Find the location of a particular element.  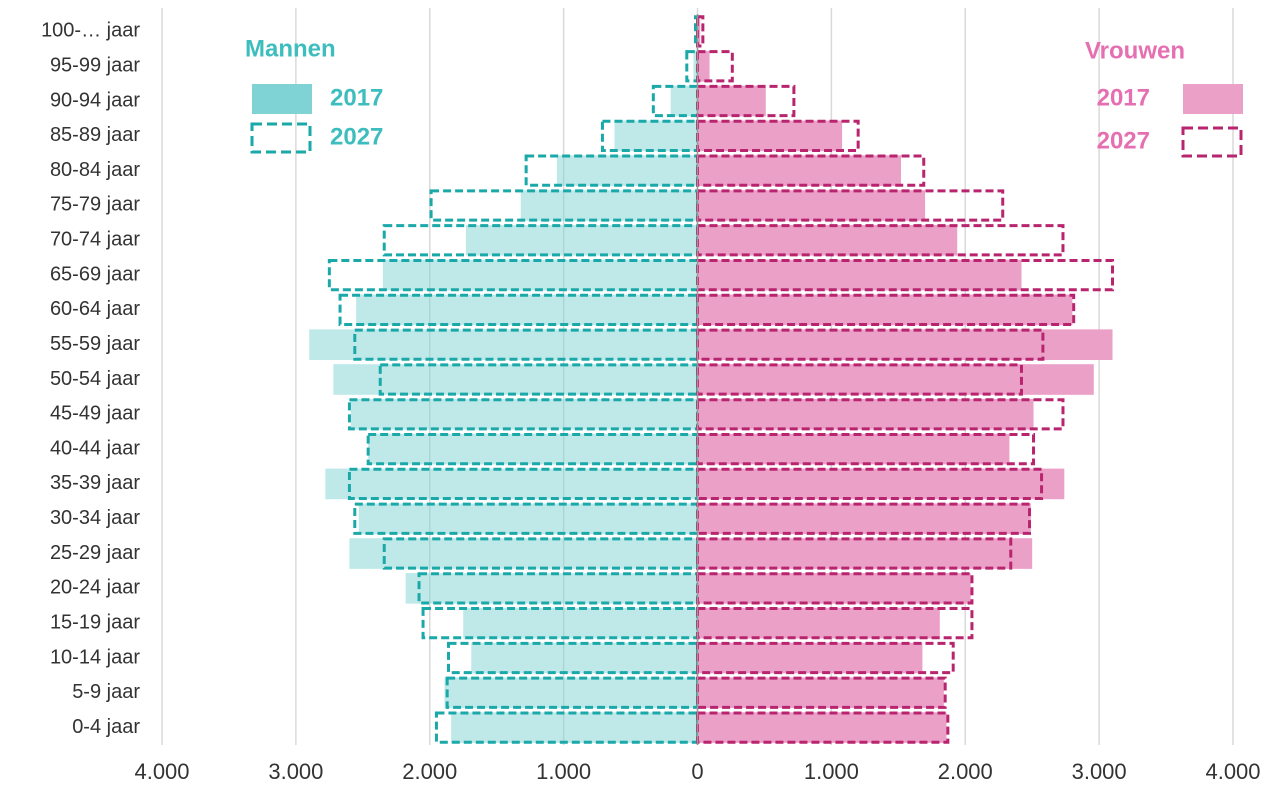

y-tick-label: 95-99 jaar is located at coordinates (95, 65).